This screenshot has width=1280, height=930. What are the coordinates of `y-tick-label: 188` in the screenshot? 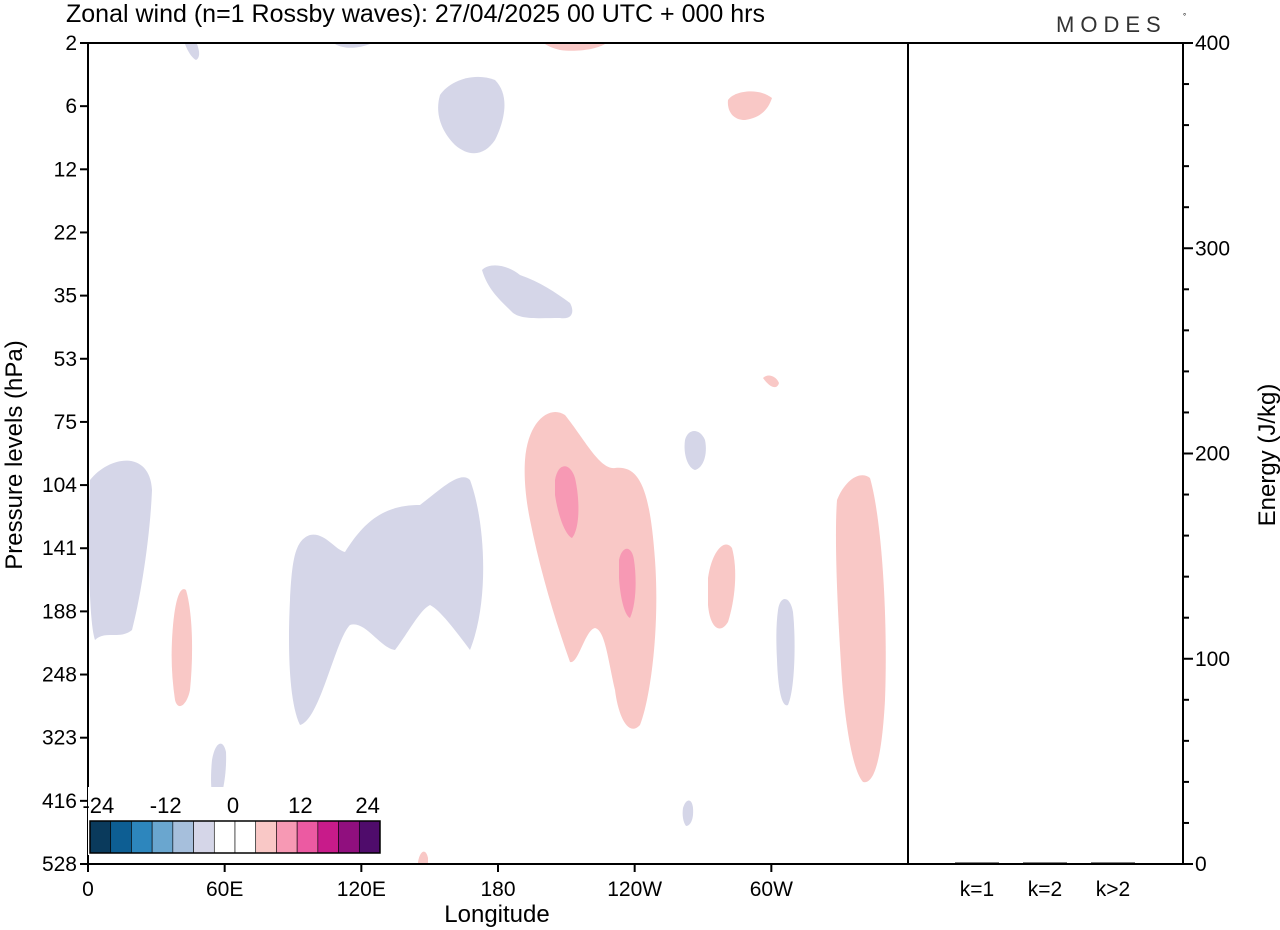 It's located at (59, 611).